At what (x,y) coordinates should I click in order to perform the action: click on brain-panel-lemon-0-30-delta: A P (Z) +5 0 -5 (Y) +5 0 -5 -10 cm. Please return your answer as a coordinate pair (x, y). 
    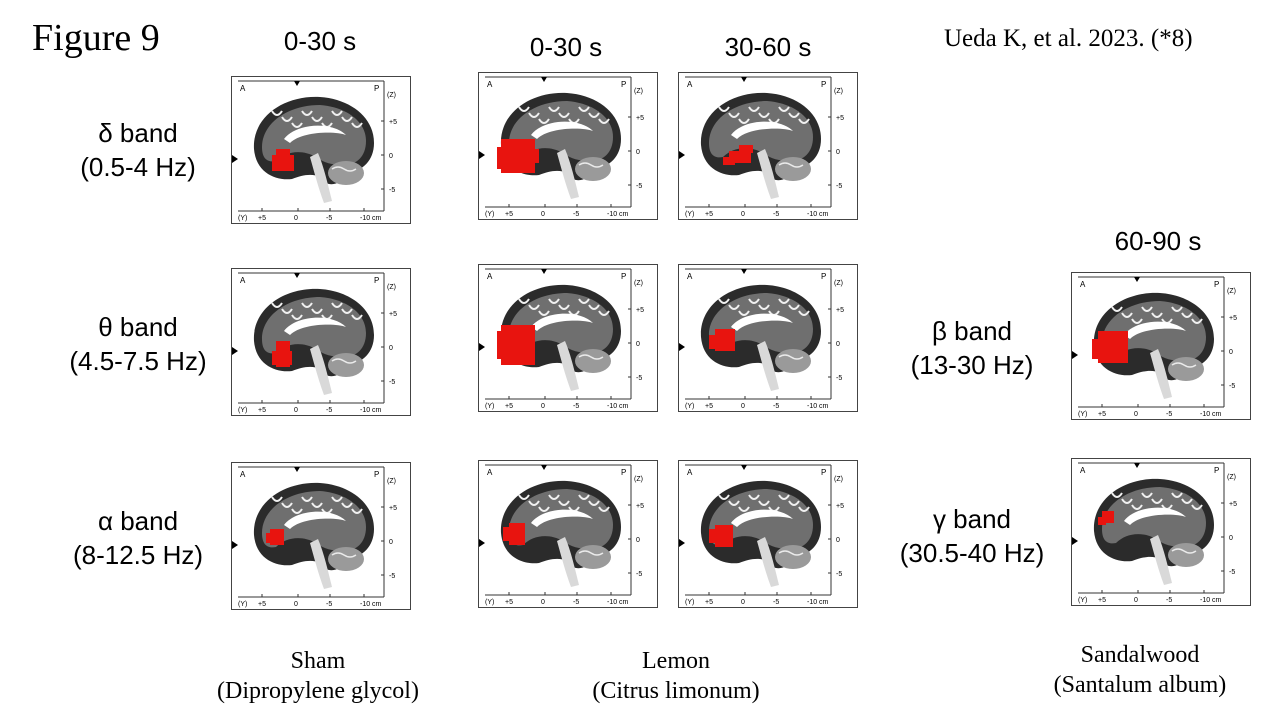
    Looking at the image, I should click on (568, 146).